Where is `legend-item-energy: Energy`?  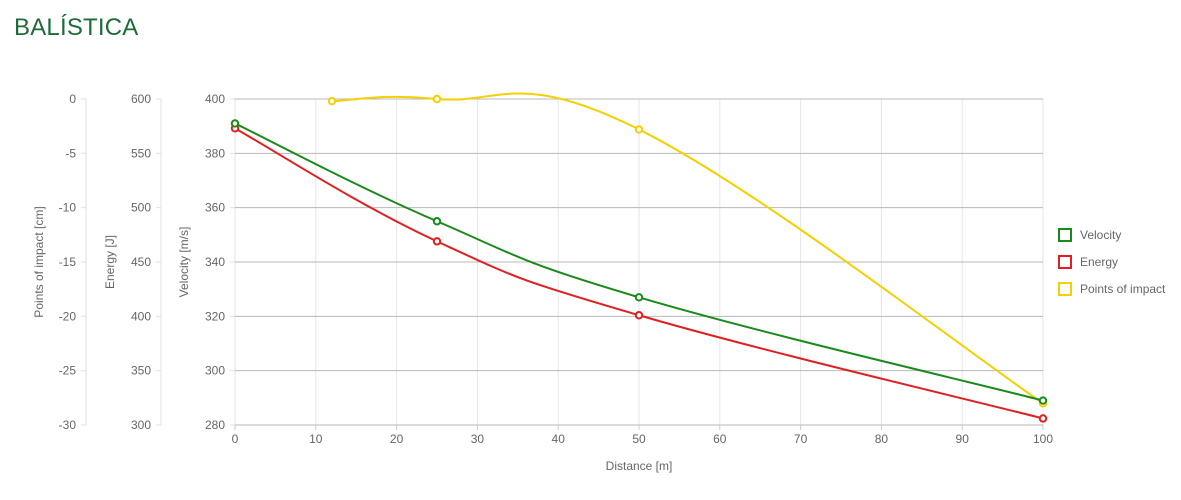 legend-item-energy: Energy is located at coordinates (1088, 262).